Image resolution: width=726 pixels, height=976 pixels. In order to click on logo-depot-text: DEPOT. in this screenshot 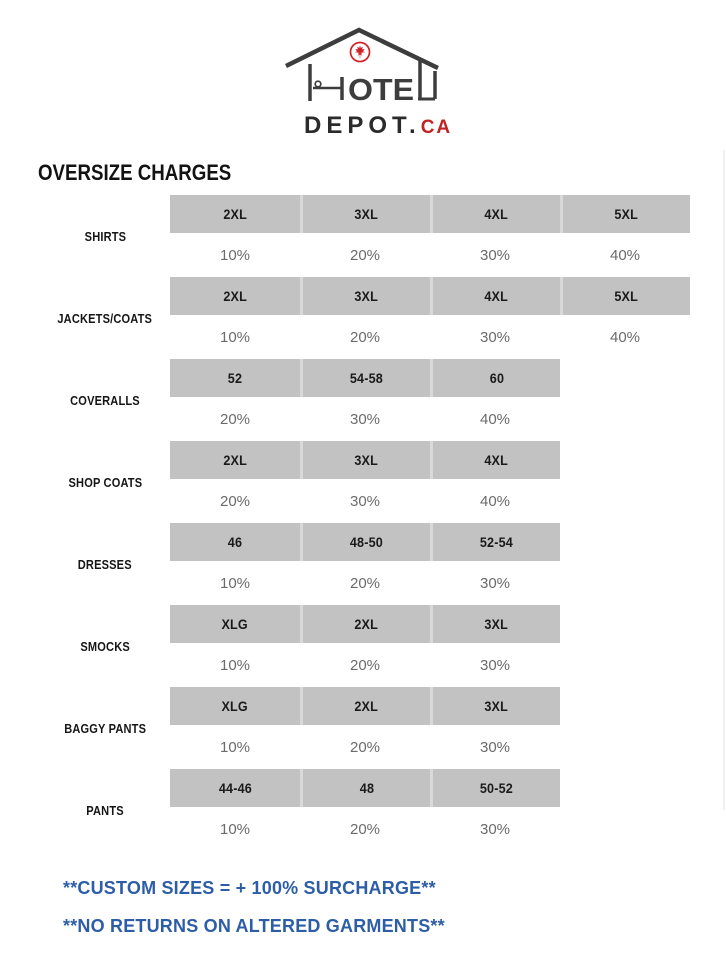, I will do `click(362, 125)`.